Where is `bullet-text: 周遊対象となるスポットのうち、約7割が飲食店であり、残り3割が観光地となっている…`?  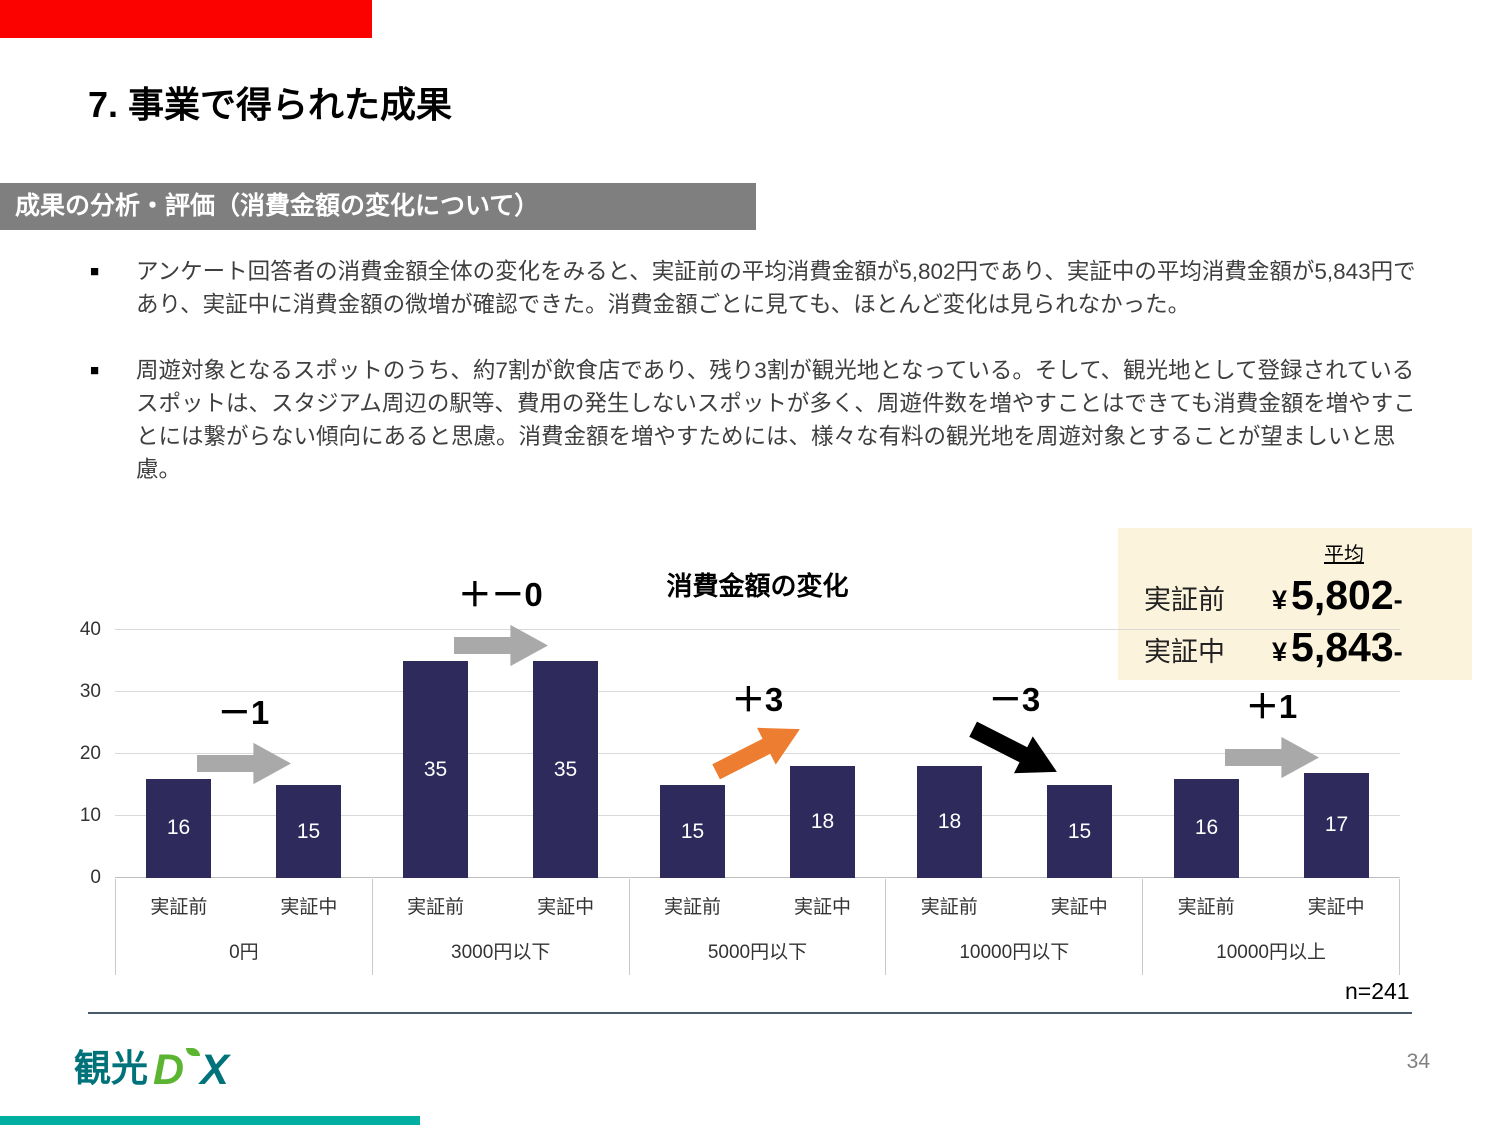 bullet-text: 周遊対象となるスポットのうち、約7割が飲食店であり、残り3割が観光地となっている… is located at coordinates (776, 420).